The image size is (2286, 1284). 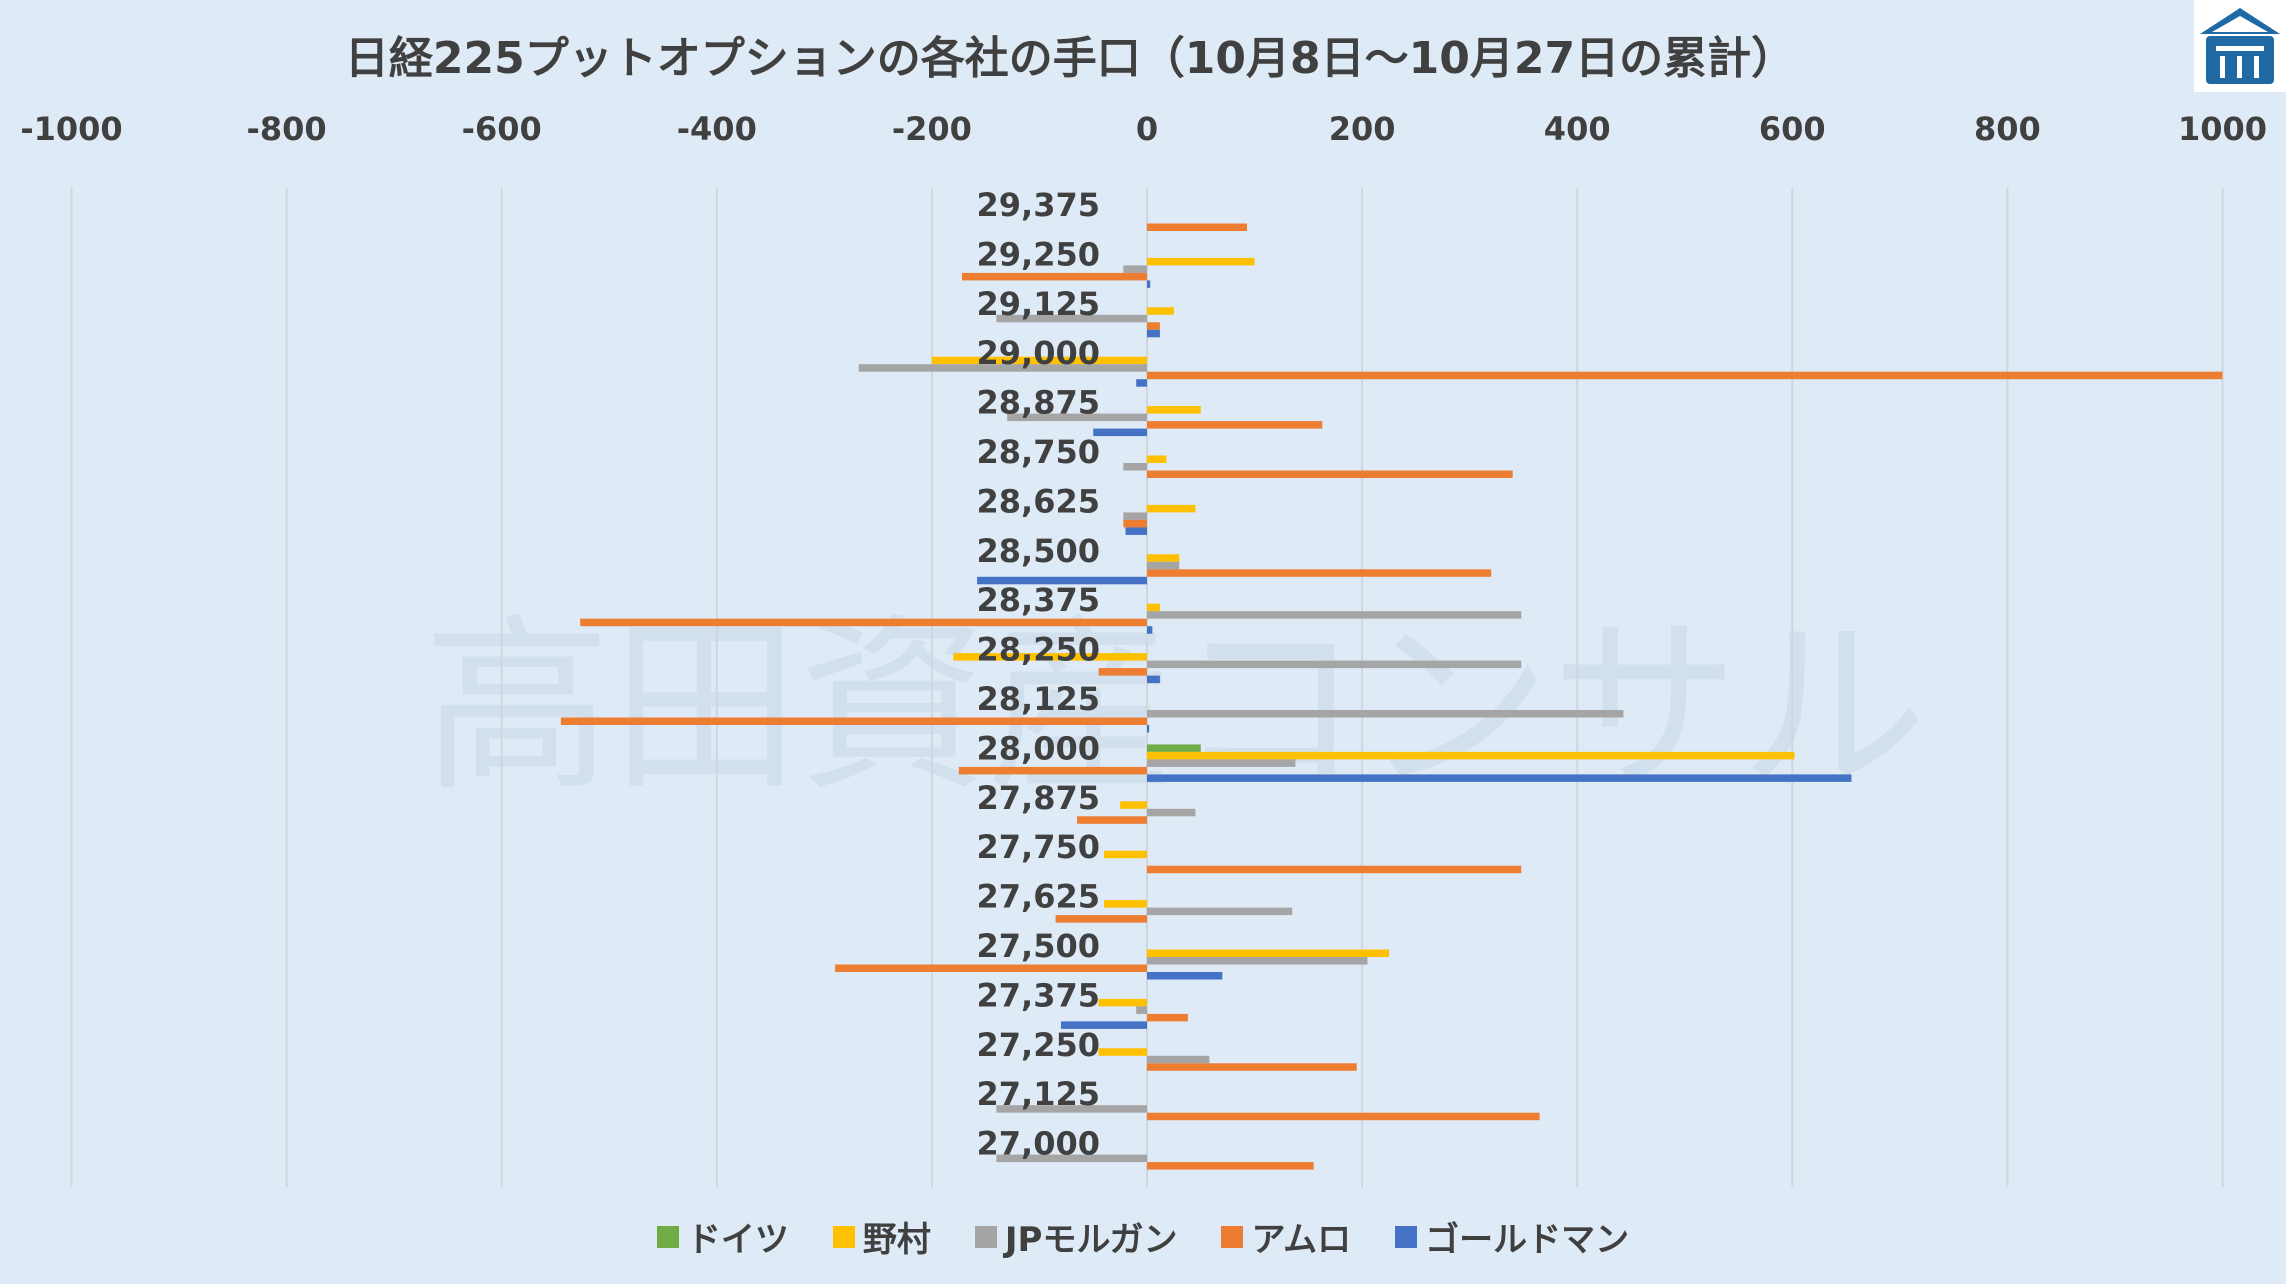 I want to click on category-label: 28,250, so click(x=1038, y=650).